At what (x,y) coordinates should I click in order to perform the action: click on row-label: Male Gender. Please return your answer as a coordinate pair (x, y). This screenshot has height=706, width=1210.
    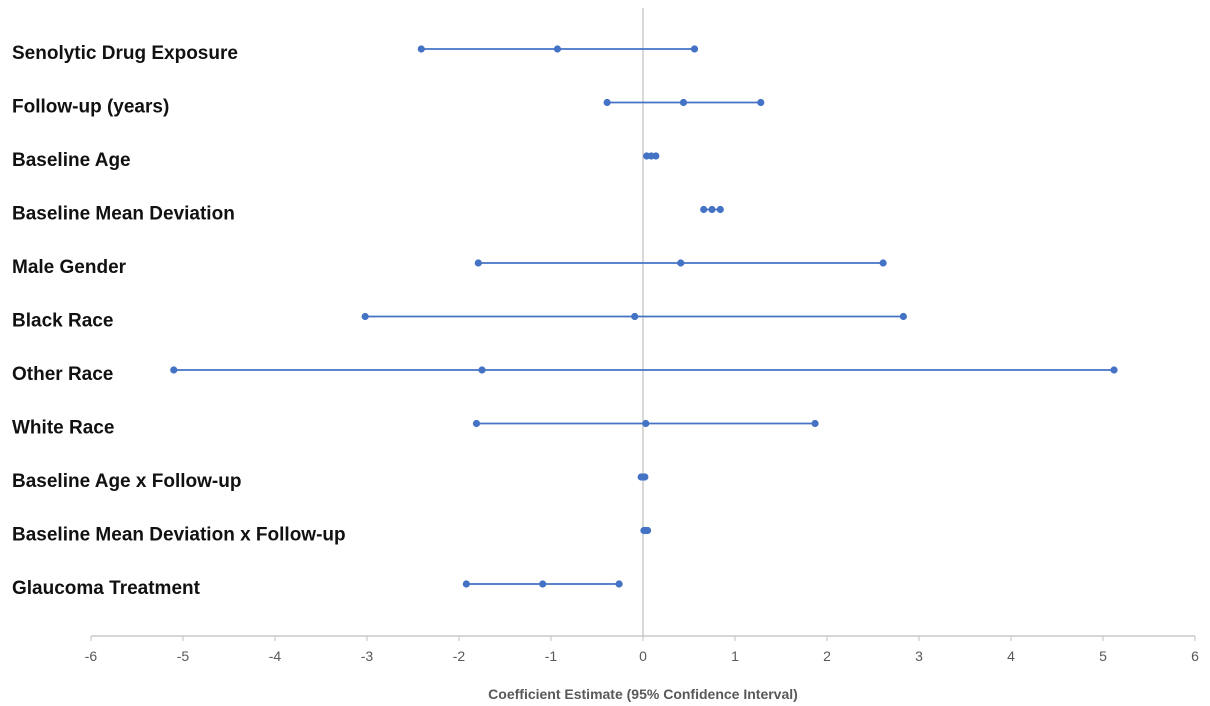
    Looking at the image, I should click on (69, 267).